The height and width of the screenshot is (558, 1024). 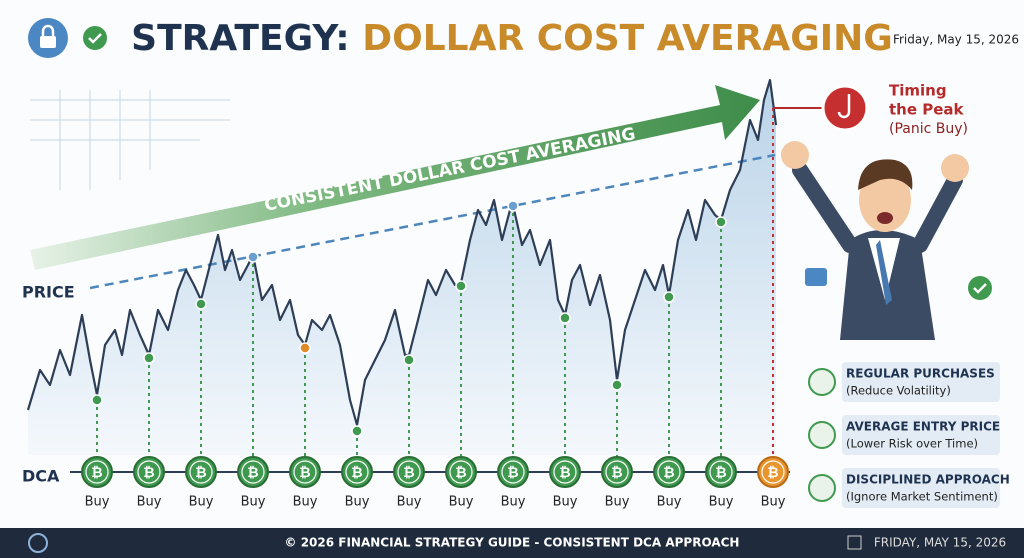 I want to click on panic-figure, so click(x=875, y=240).